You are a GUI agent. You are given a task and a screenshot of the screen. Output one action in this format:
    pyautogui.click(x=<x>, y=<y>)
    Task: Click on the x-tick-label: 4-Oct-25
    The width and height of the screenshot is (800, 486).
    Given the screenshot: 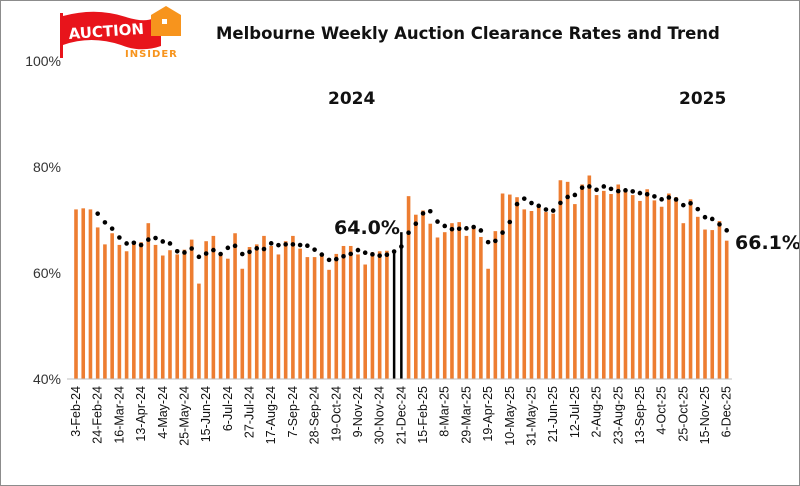 What is the action you would take?
    pyautogui.click(x=662, y=410)
    